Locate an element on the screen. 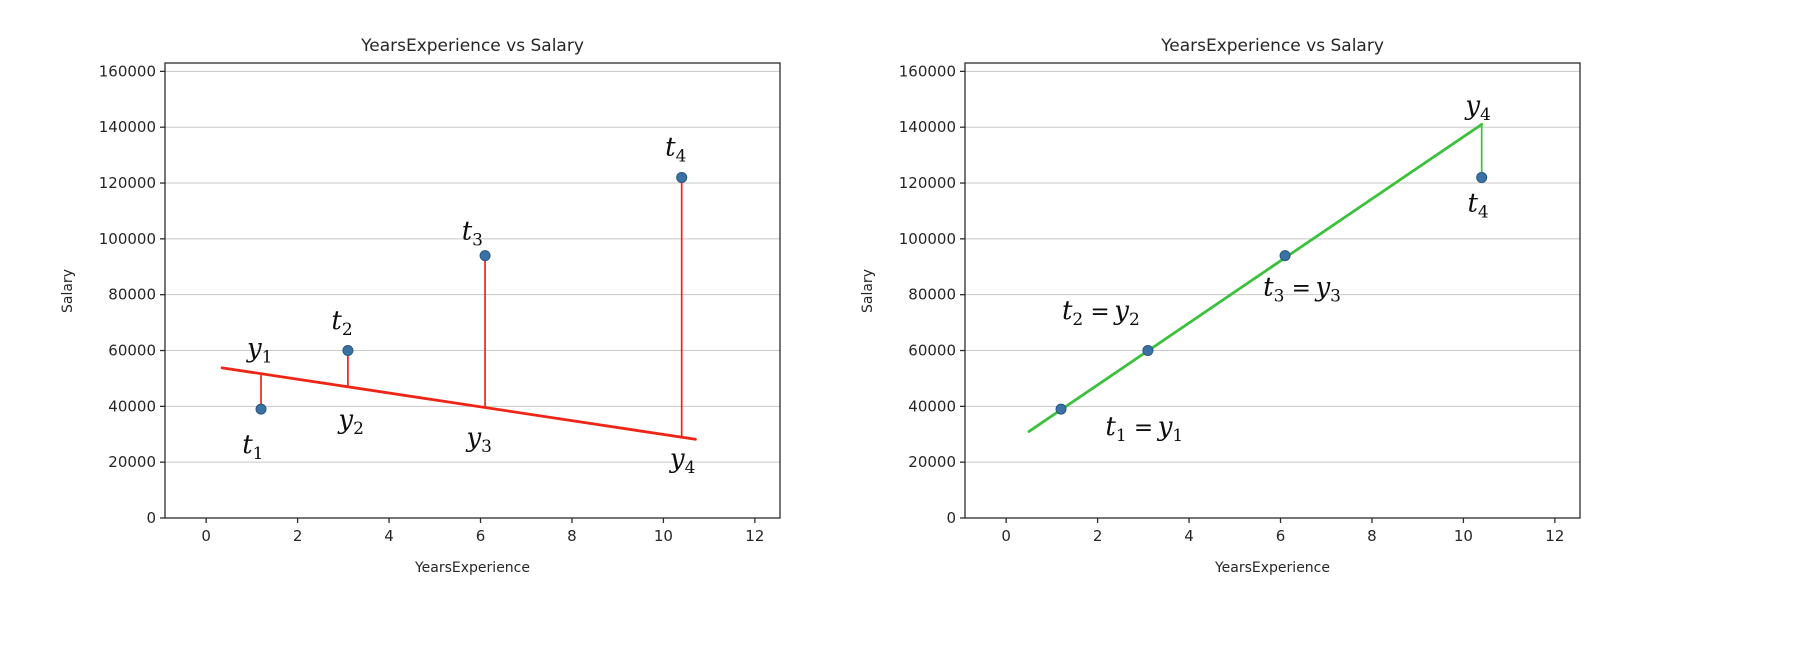  annotation-label: y2 is located at coordinates (351, 422).